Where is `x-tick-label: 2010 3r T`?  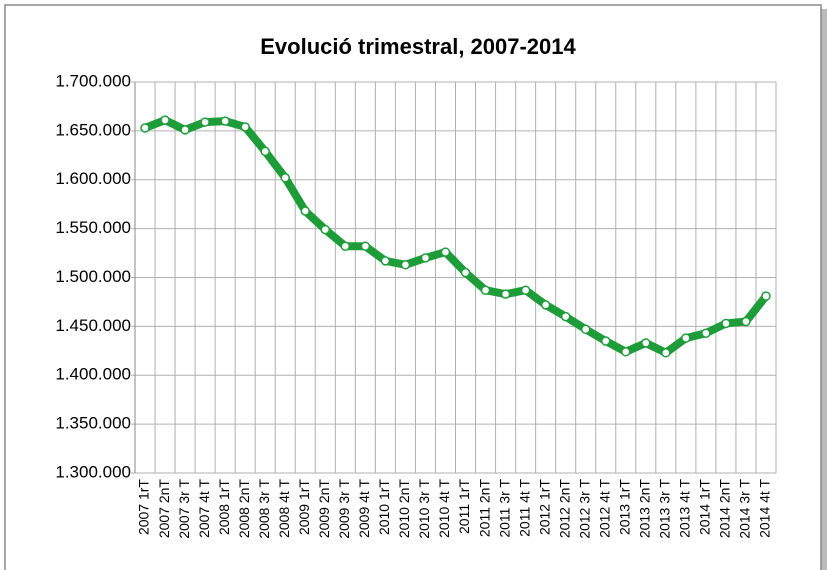
x-tick-label: 2010 3r T is located at coordinates (424, 509).